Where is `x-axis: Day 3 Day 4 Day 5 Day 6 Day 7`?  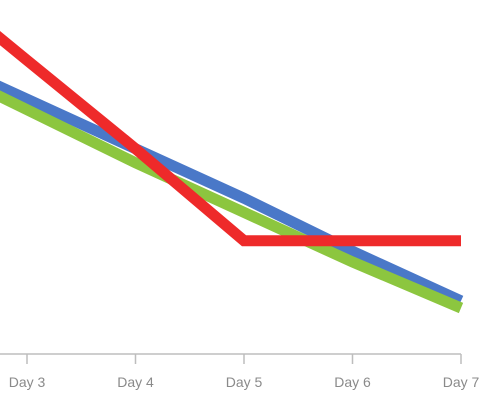
x-axis: Day 3 Day 4 Day 5 Day 6 Day 7 is located at coordinates (240, 371).